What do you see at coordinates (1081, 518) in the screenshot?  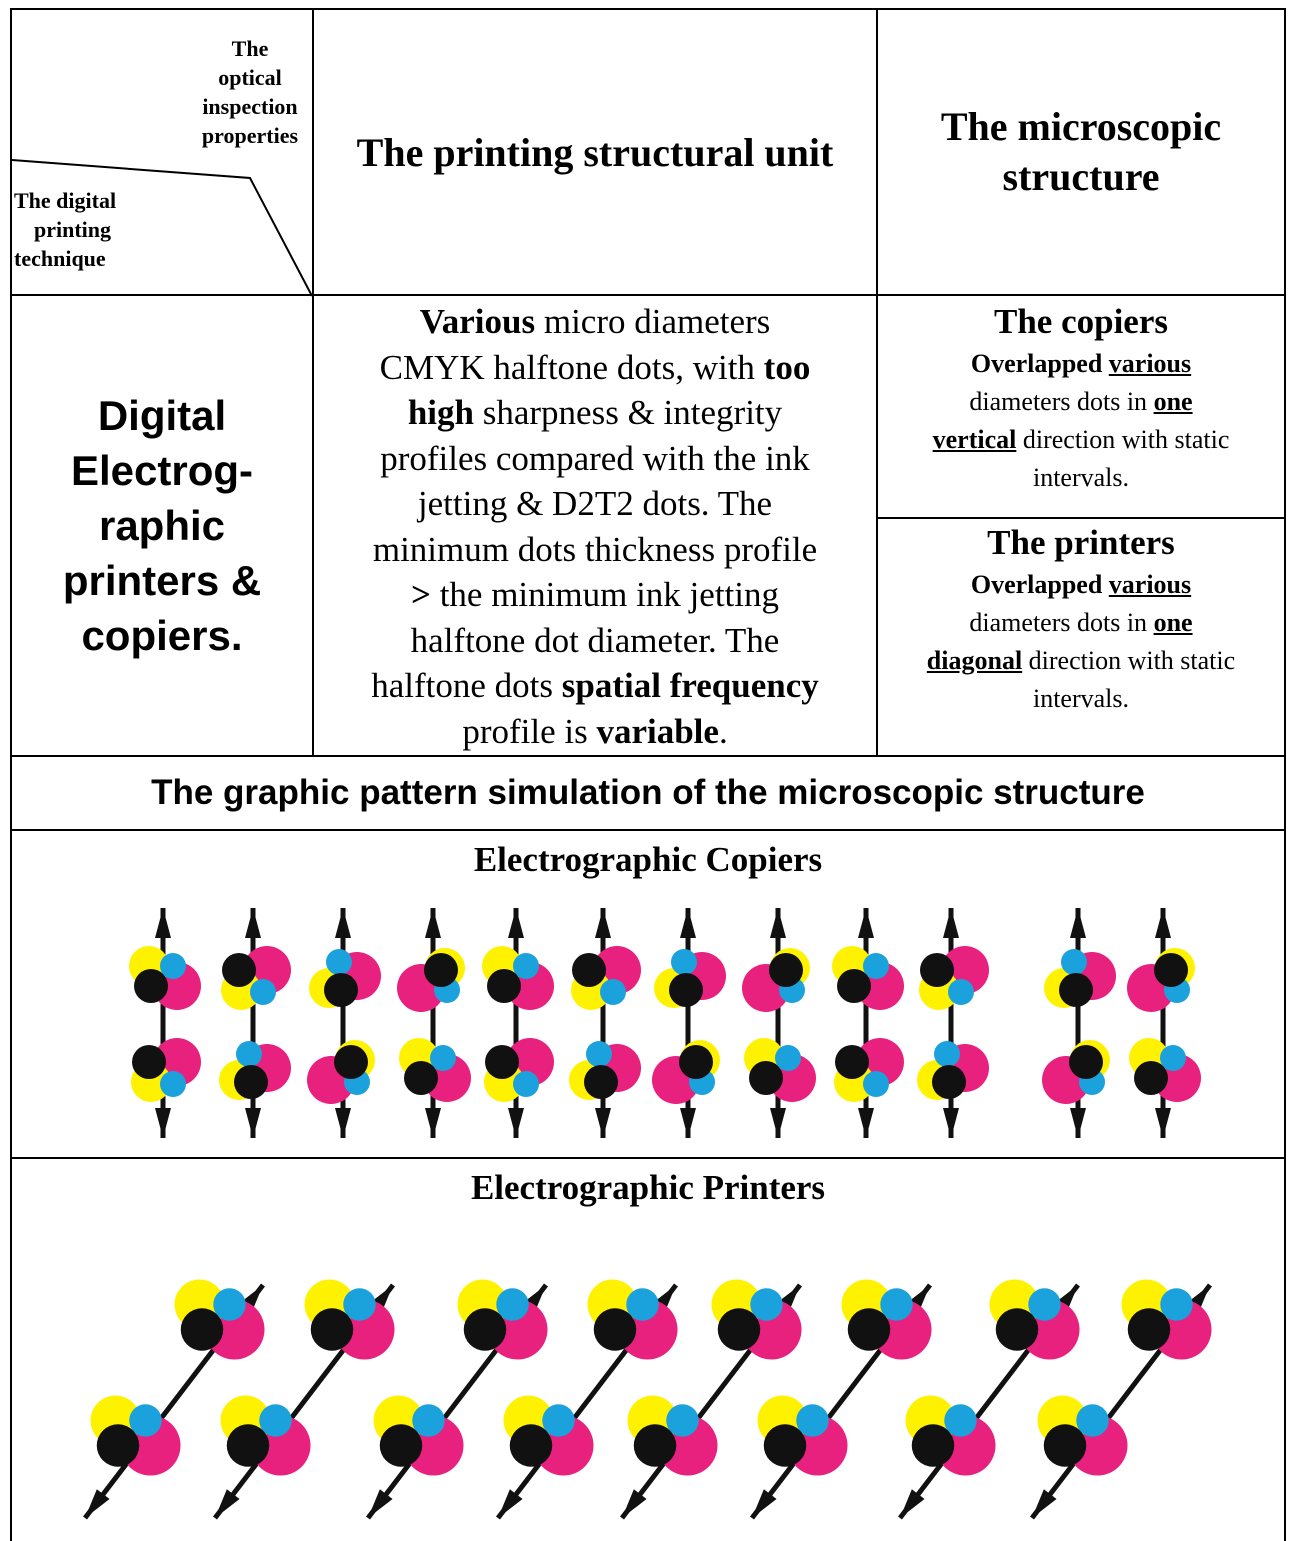 I see `microscopic-split-divider` at bounding box center [1081, 518].